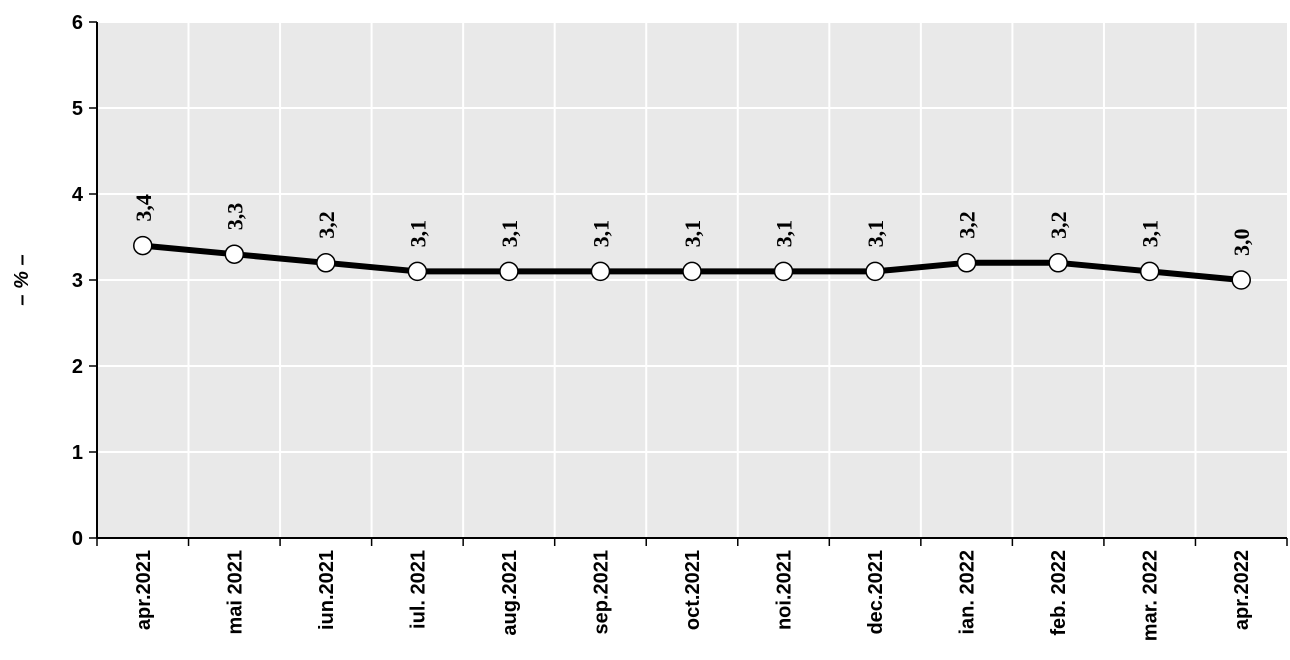 This screenshot has width=1290, height=660. What do you see at coordinates (876, 592) in the screenshot?
I see `x-tick-label: dec.2021` at bounding box center [876, 592].